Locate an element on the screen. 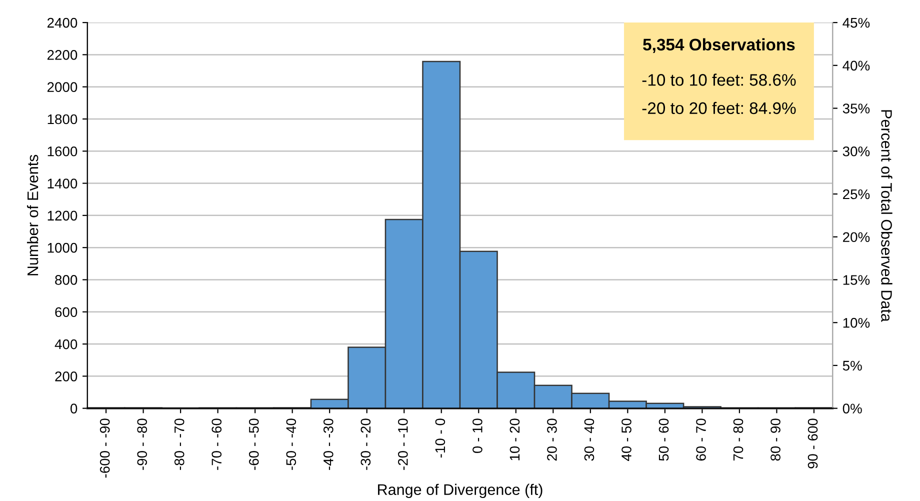 The width and height of the screenshot is (920, 501). x-tick-label: 50 - 60 is located at coordinates (663, 439).